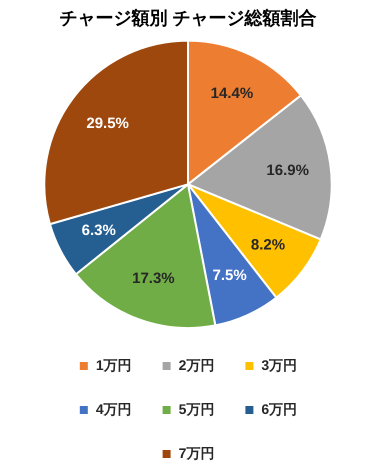 Image resolution: width=376 pixels, height=475 pixels. What do you see at coordinates (99, 230) in the screenshot?
I see `data-label: 6.3%` at bounding box center [99, 230].